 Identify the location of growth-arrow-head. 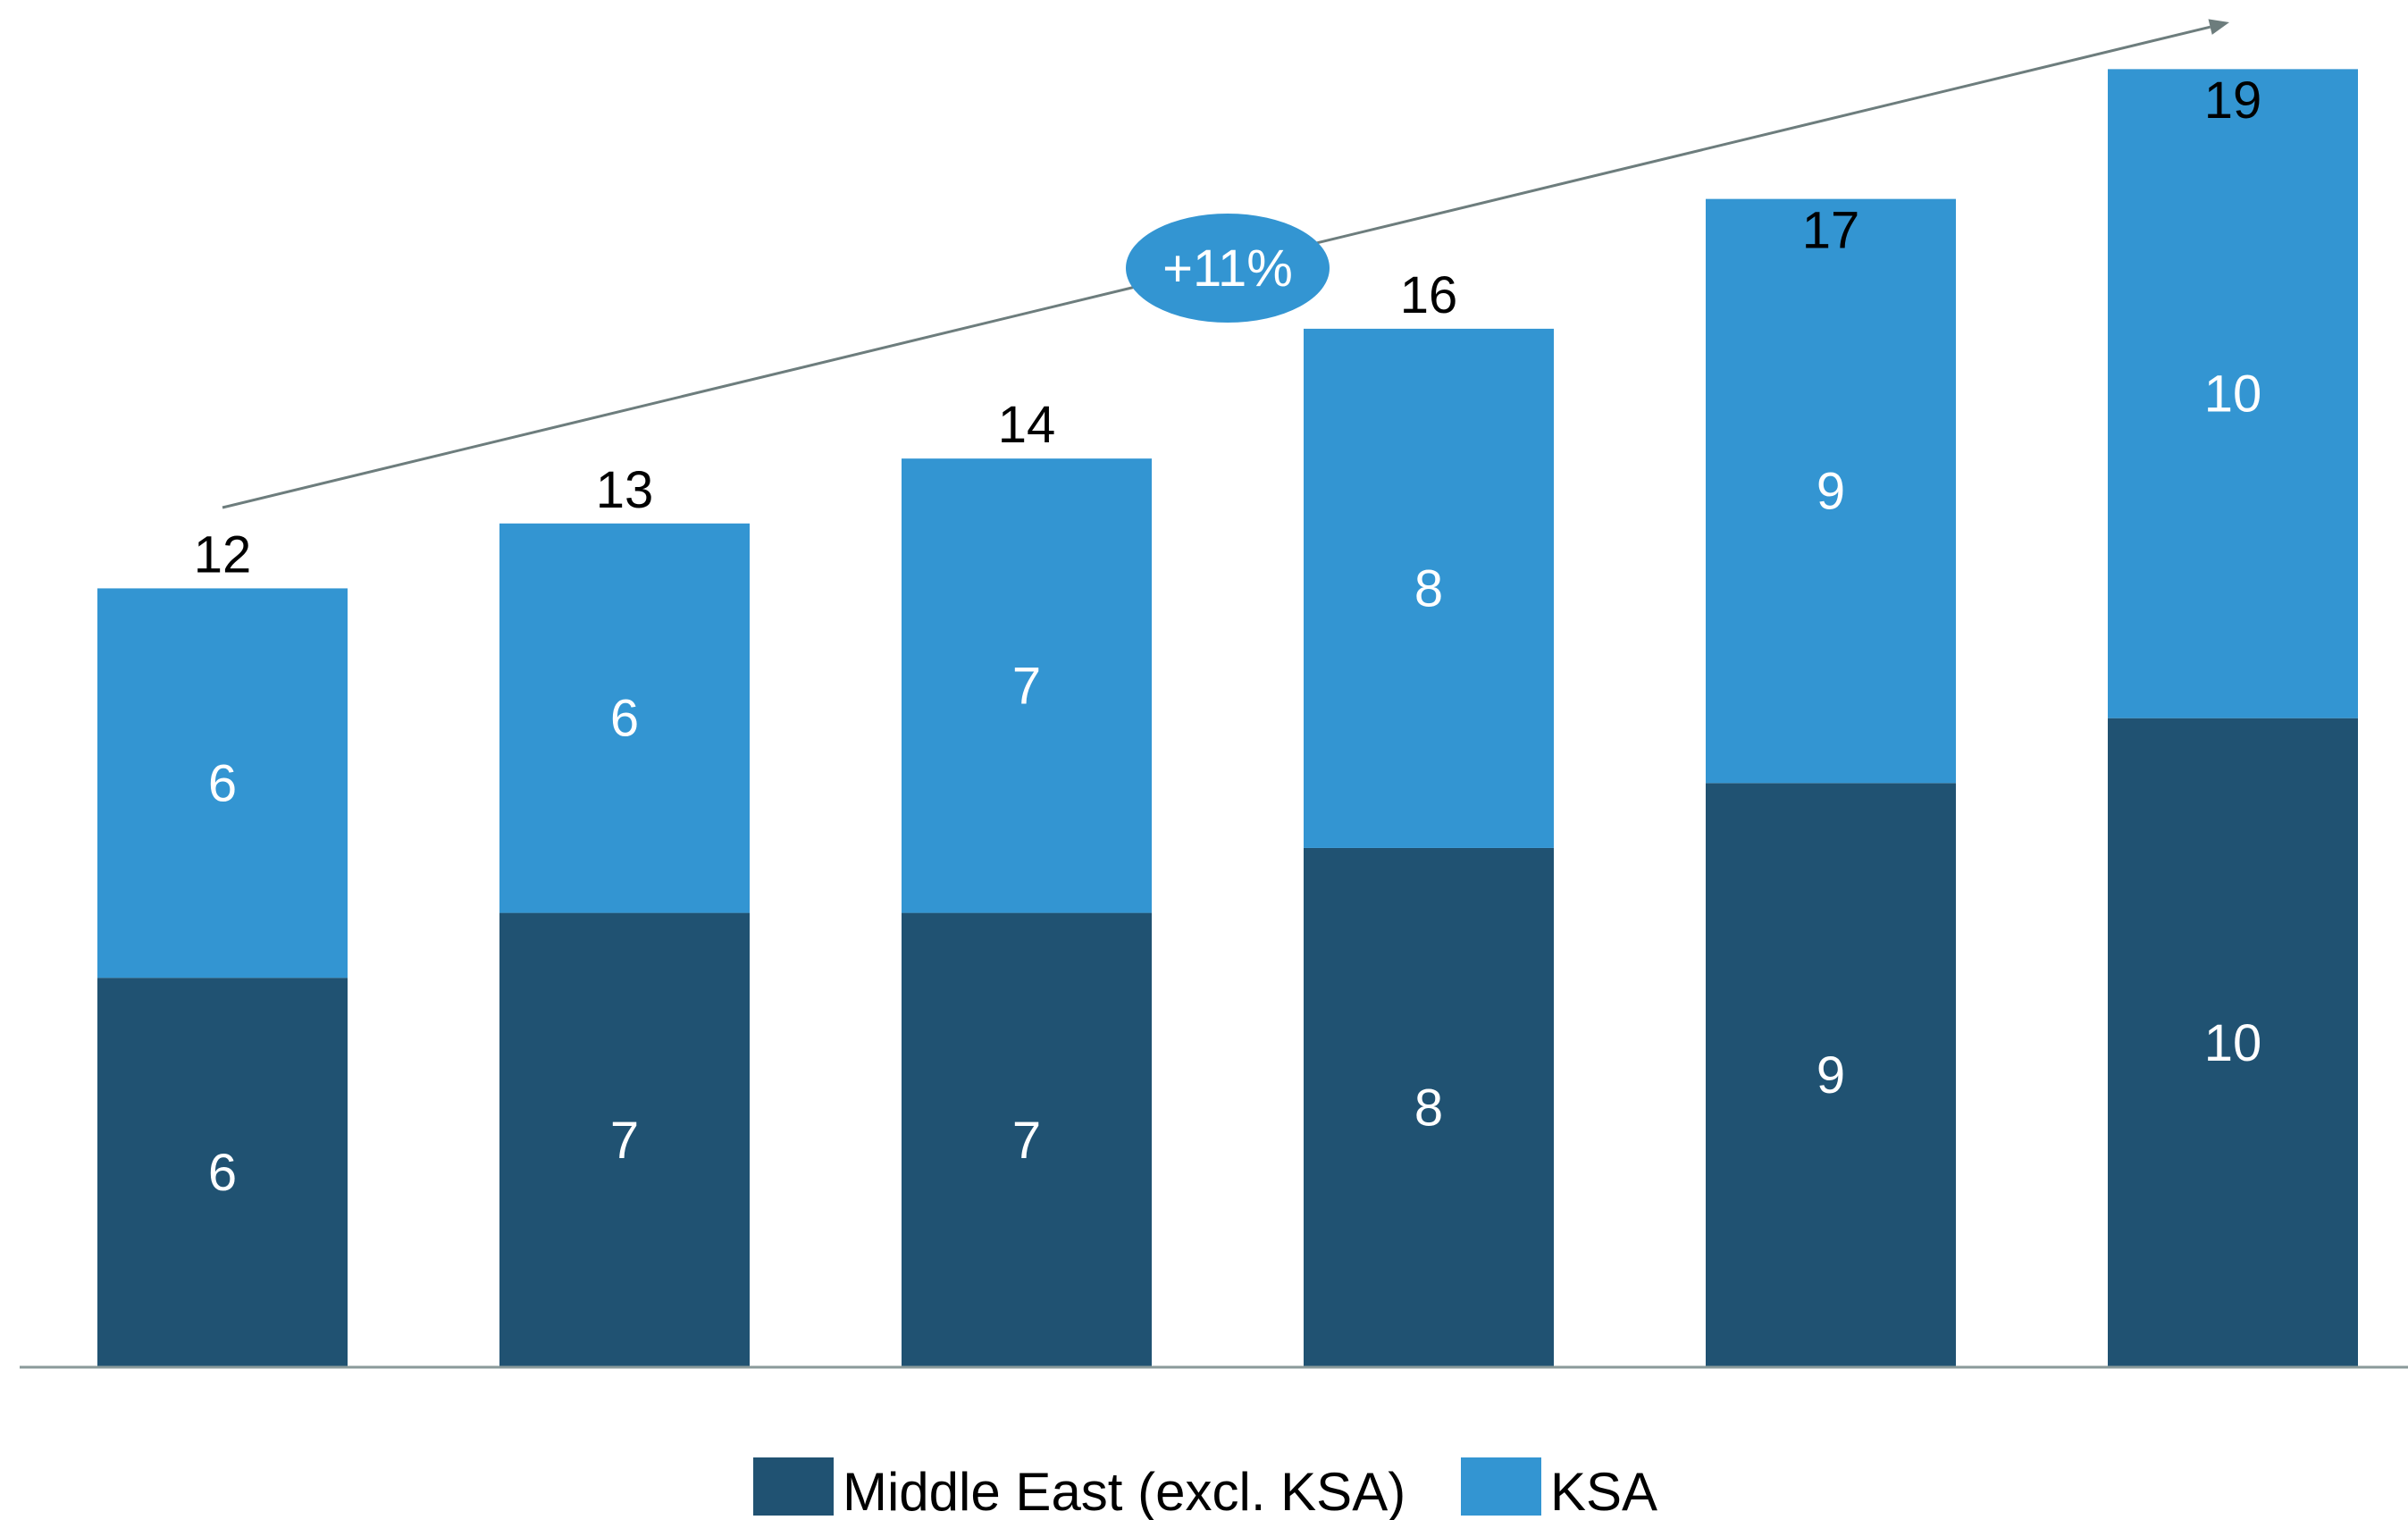
(2218, 27).